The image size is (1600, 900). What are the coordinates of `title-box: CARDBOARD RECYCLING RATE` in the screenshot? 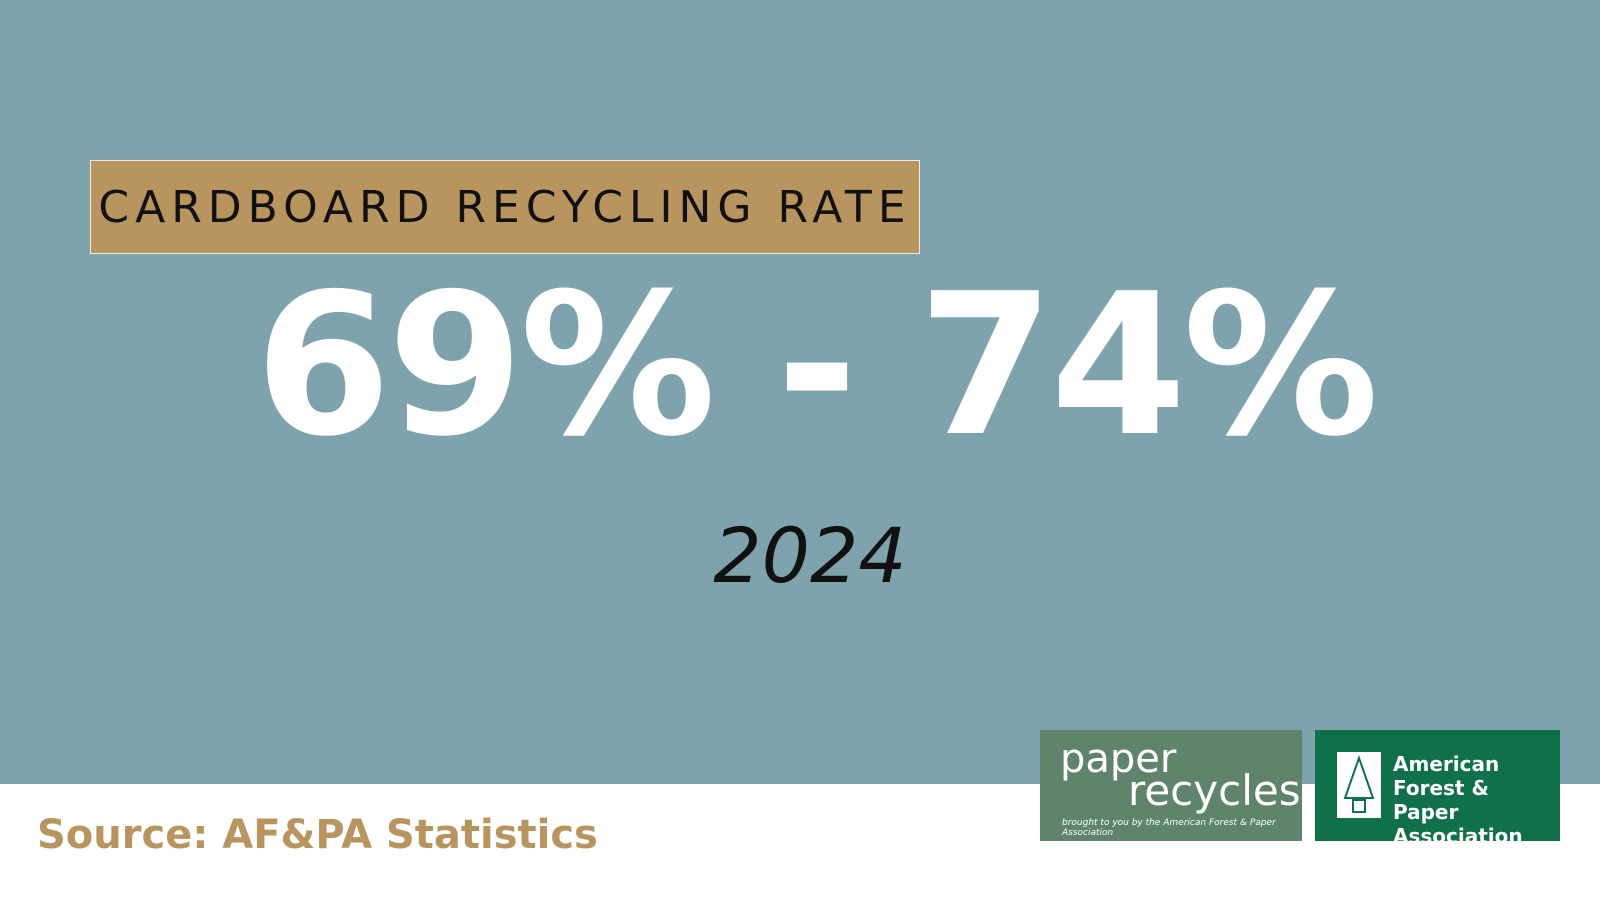 It's located at (505, 207).